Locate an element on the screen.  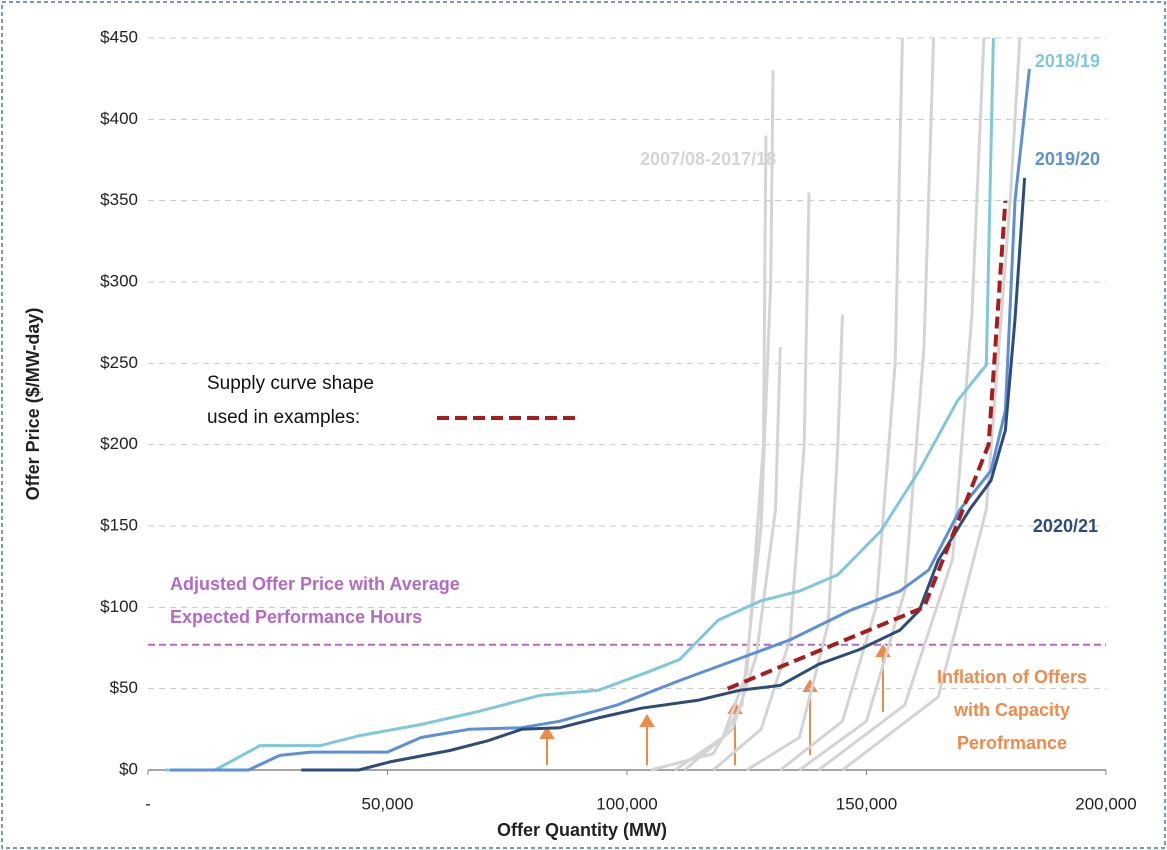
supply-note: used in examples: is located at coordinates (283, 417).